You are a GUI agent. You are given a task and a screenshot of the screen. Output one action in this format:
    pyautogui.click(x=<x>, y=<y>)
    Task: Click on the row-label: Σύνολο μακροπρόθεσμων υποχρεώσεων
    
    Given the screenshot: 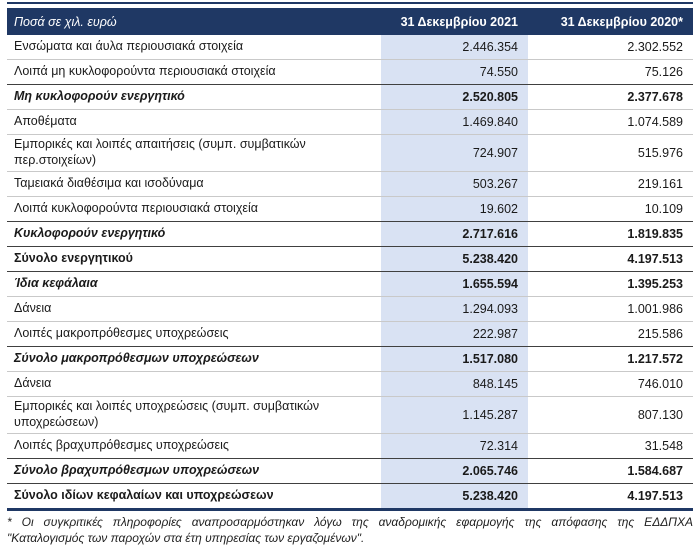 What is the action you would take?
    pyautogui.click(x=194, y=359)
    